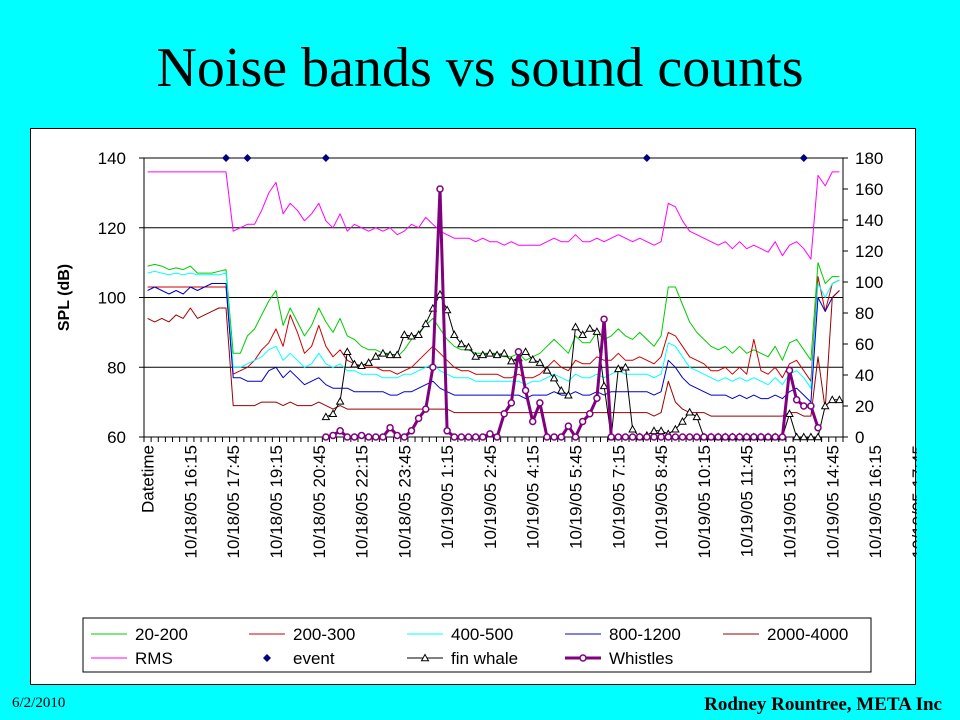  Describe the element at coordinates (190, 501) in the screenshot. I see `x-tick-label: 10/18/05 16:15` at that location.